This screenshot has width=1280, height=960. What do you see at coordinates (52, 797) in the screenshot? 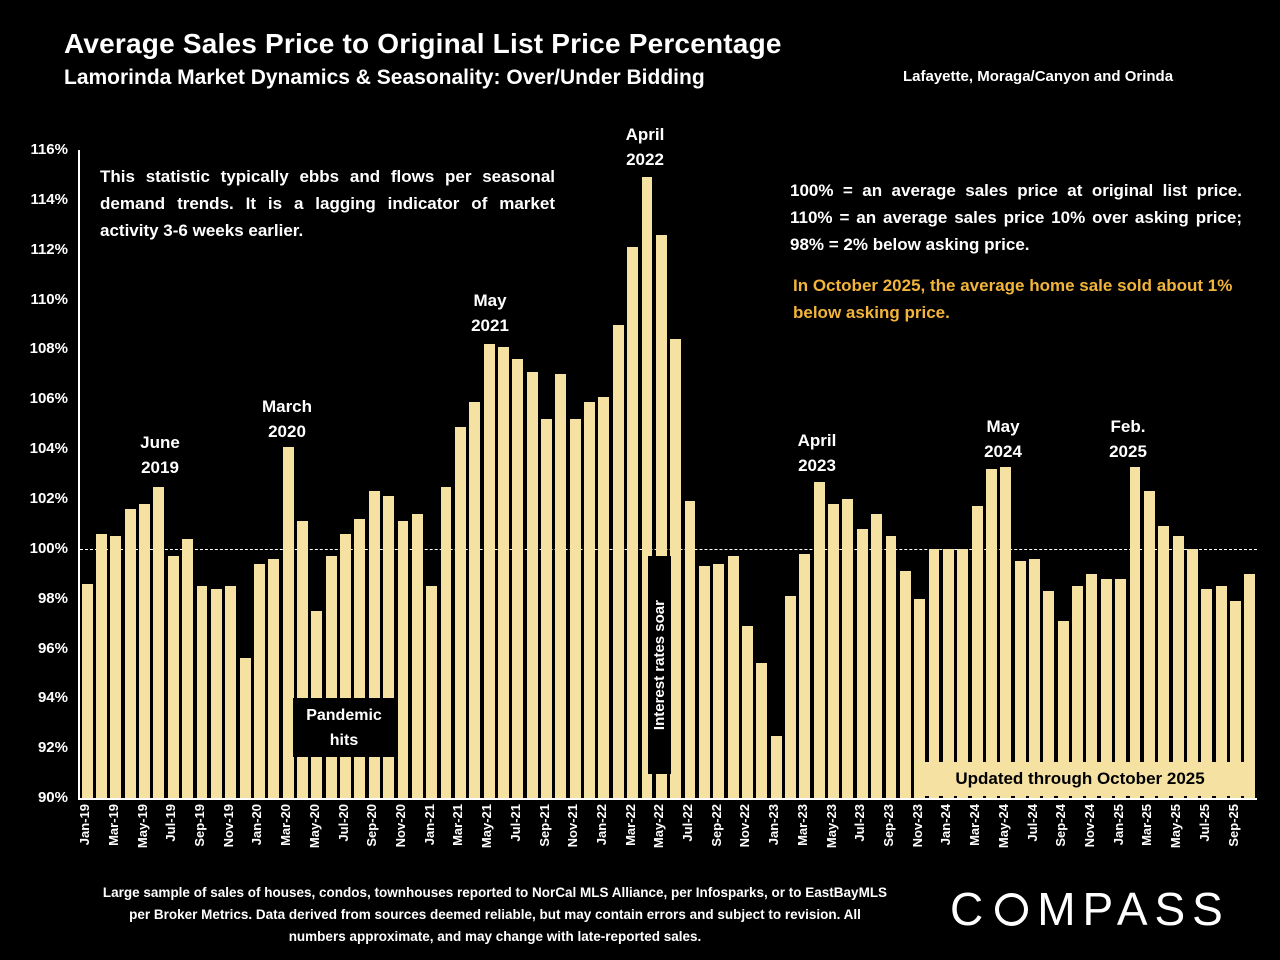
I see `y-axis-label: 90%` at bounding box center [52, 797].